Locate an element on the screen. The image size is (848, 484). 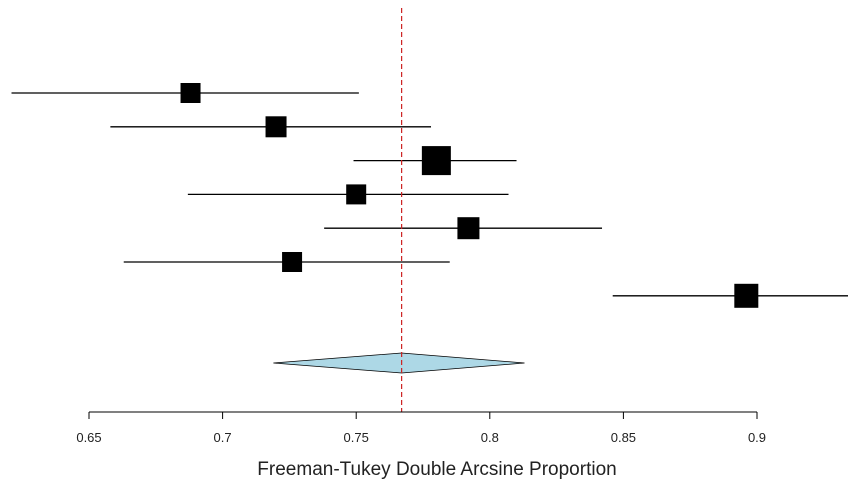
summary-layer is located at coordinates (399, 363).